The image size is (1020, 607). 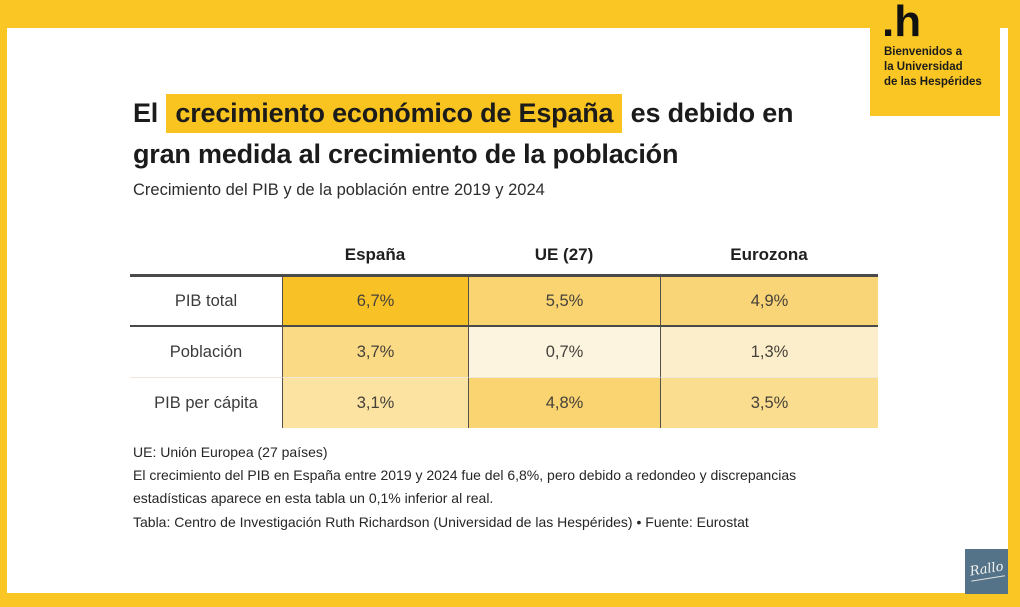 I want to click on cell-pib-capita-espana: 3,1%, so click(x=375, y=403).